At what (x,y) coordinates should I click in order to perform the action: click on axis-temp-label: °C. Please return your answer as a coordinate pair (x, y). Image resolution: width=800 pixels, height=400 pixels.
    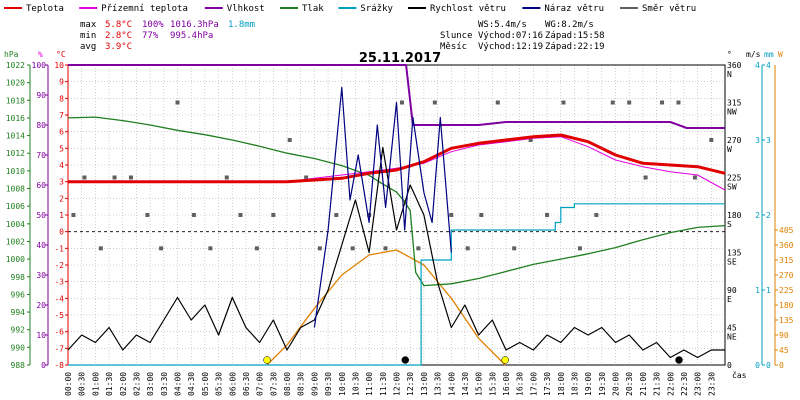
    Looking at the image, I should click on (61, 54).